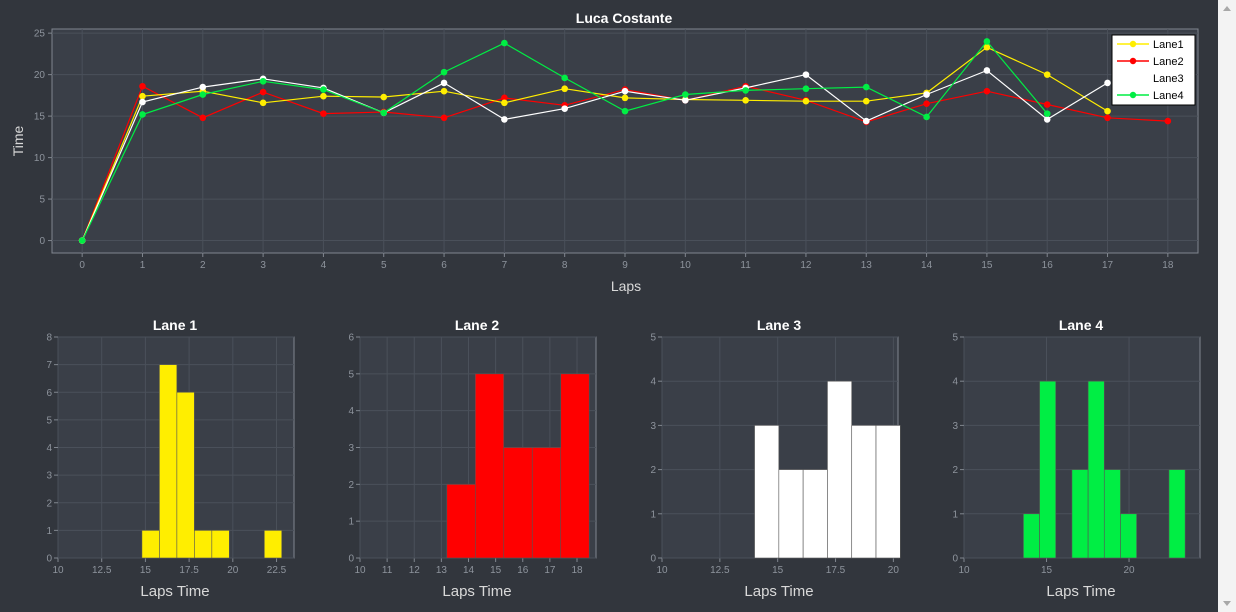 The width and height of the screenshot is (1236, 612). What do you see at coordinates (40, 117) in the screenshot?
I see `y-tick-label: 15` at bounding box center [40, 117].